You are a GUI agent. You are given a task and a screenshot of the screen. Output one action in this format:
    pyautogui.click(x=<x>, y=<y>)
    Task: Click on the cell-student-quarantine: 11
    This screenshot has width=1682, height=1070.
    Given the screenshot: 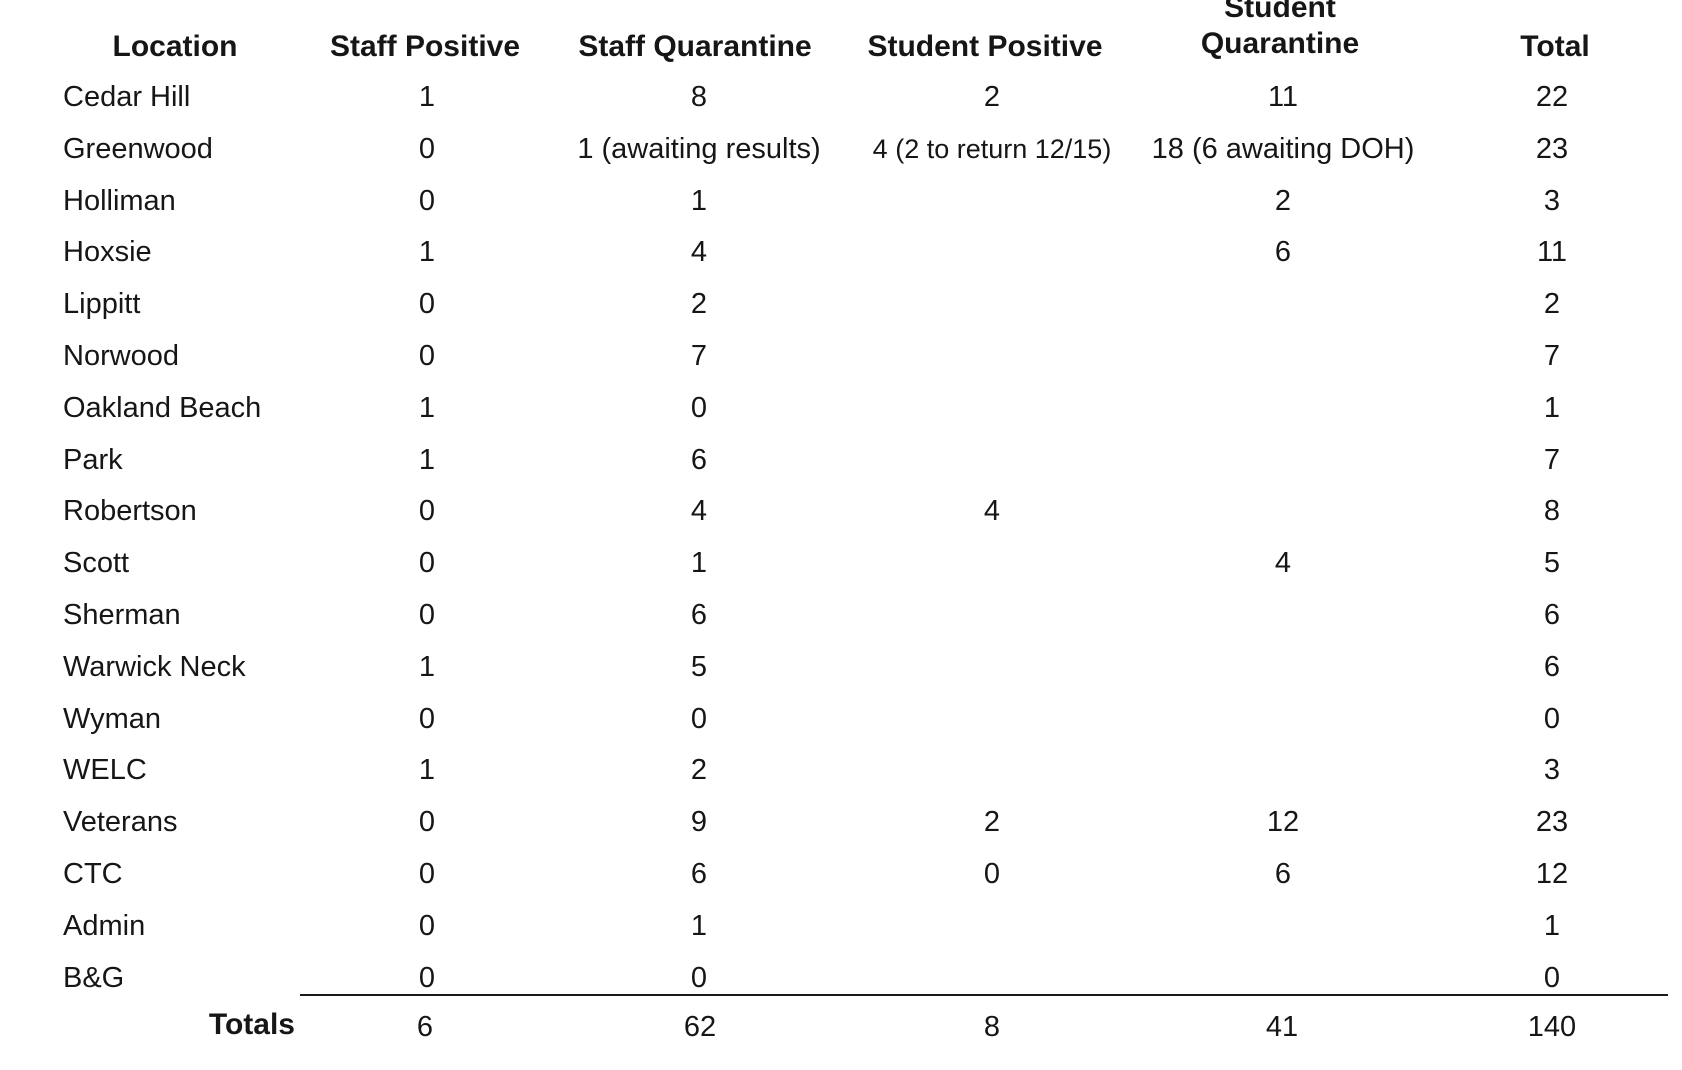 What is the action you would take?
    pyautogui.click(x=1283, y=97)
    